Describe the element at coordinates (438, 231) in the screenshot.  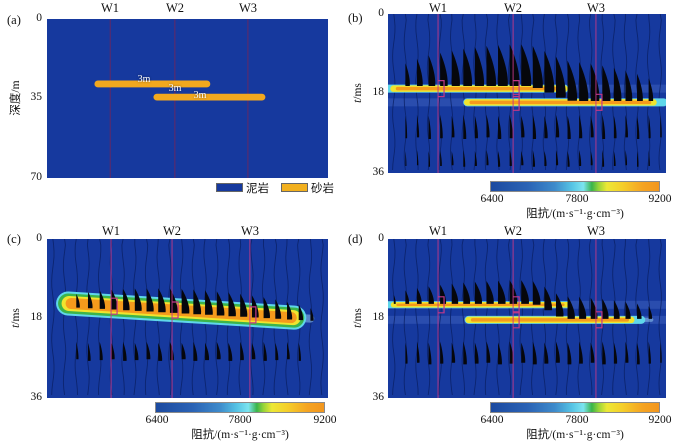
I see `panel-d-well-label-w1: W1` at that location.